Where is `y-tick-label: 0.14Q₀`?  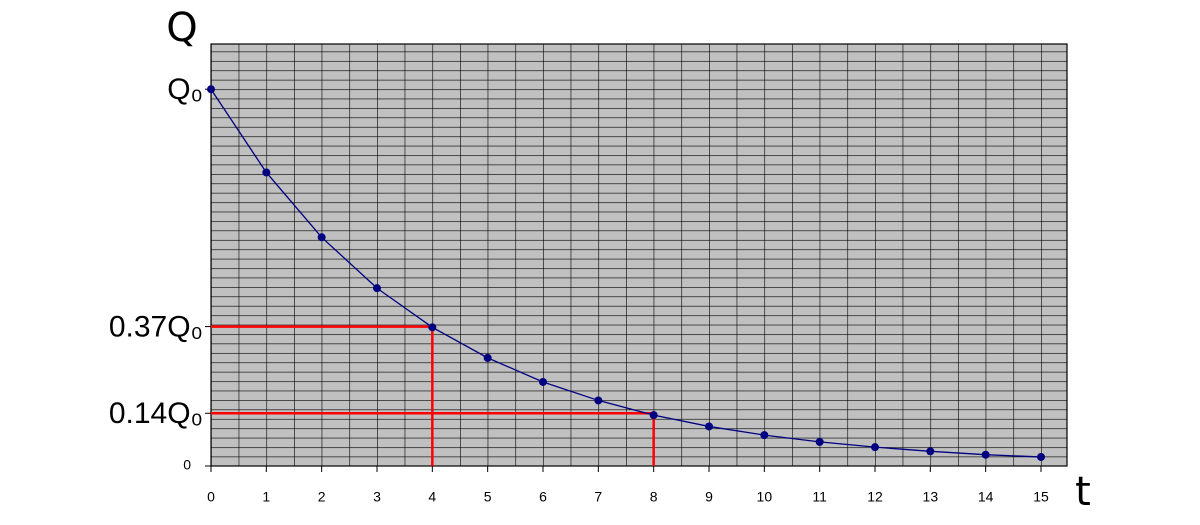
y-tick-label: 0.14Q₀ is located at coordinates (156, 413).